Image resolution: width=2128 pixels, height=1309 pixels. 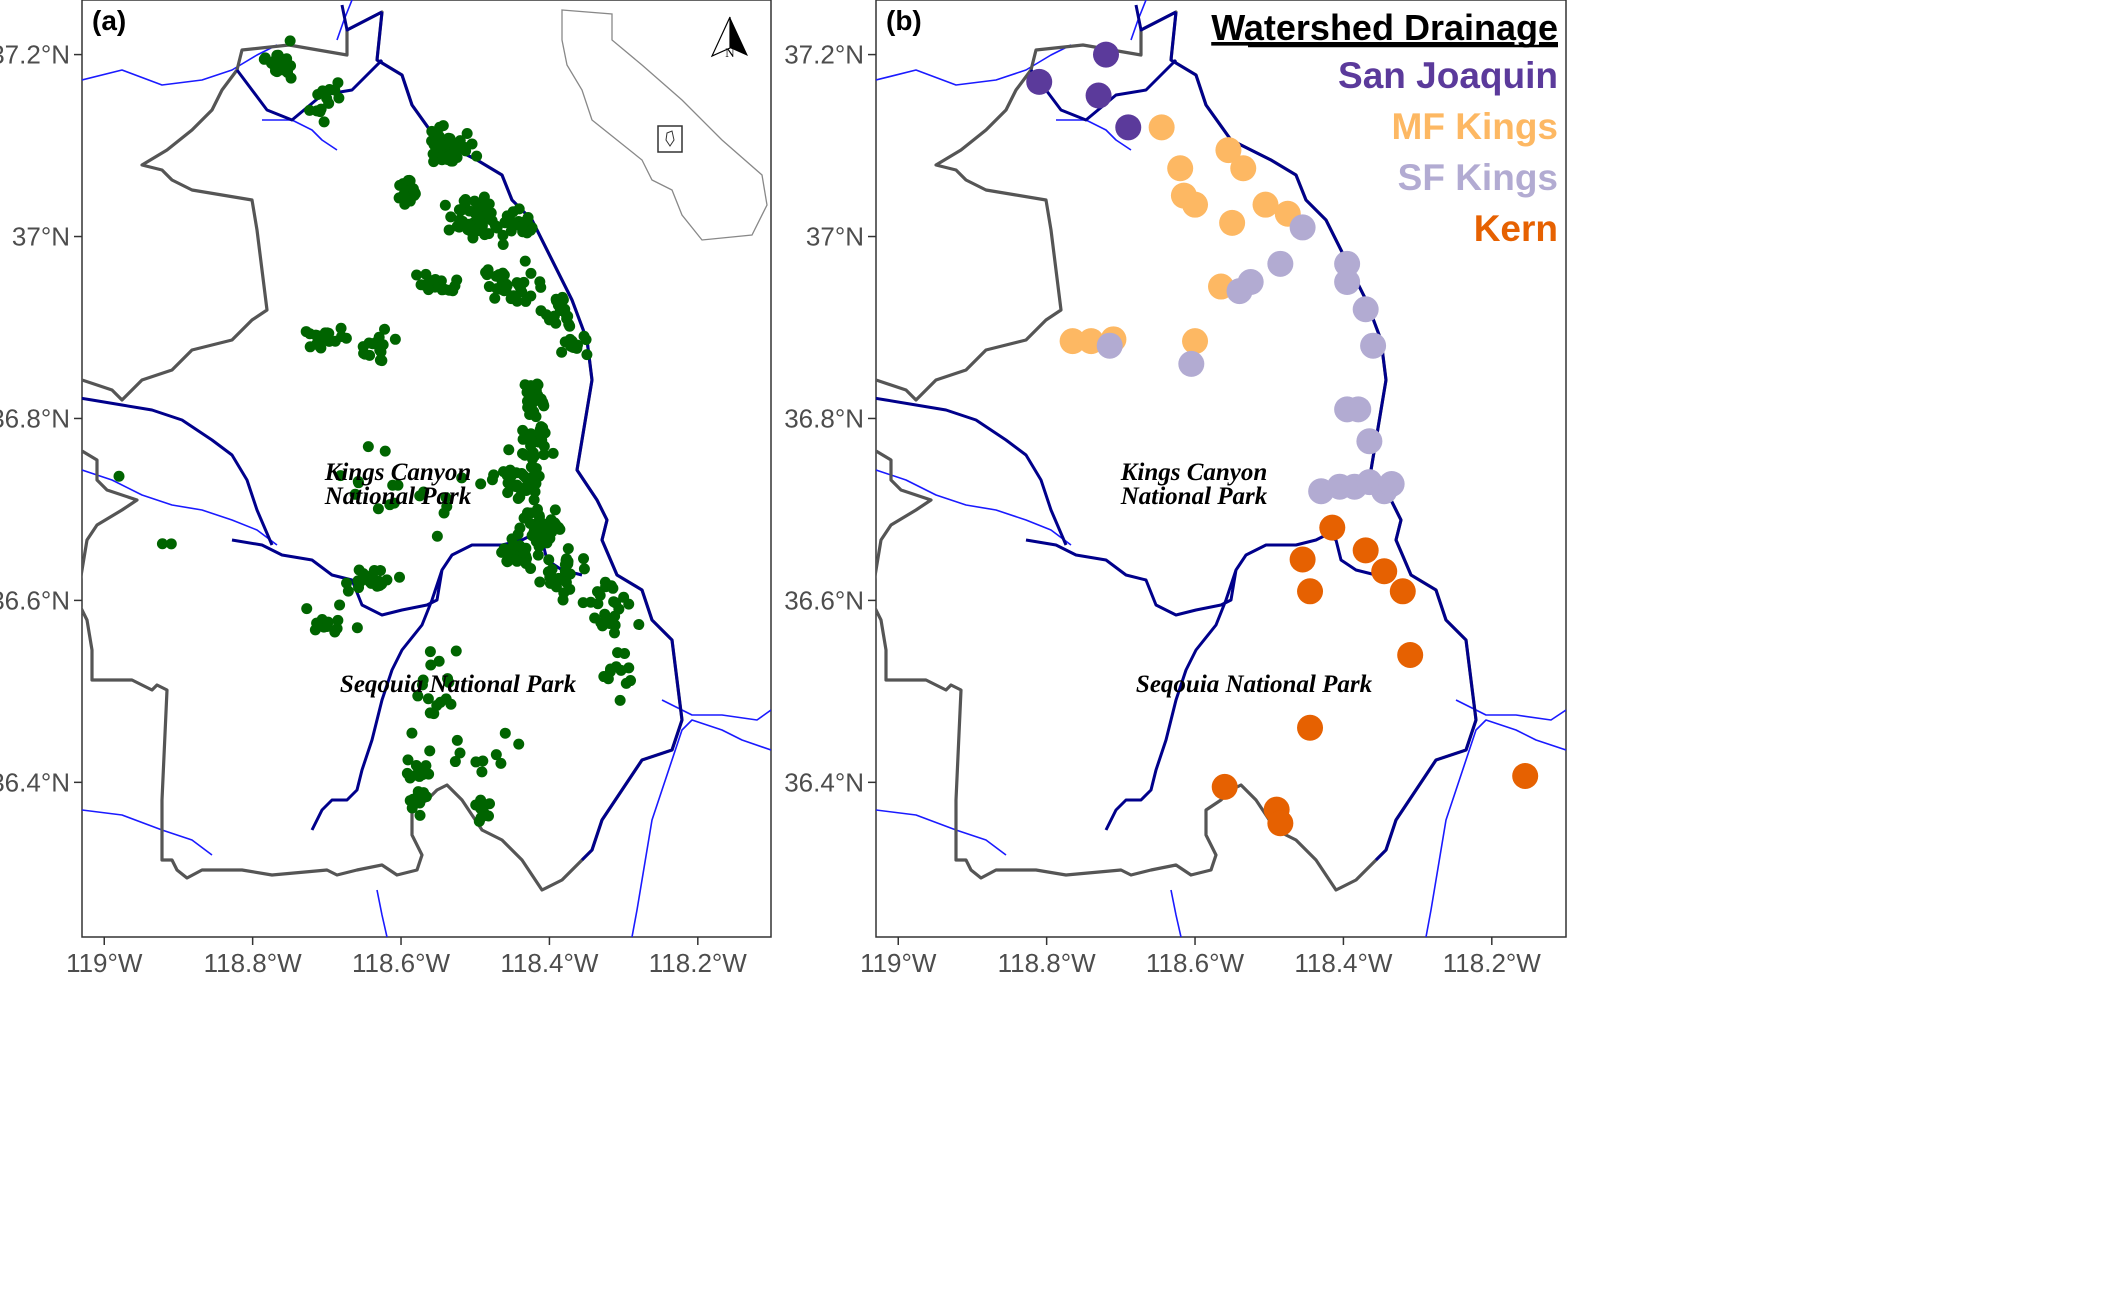 I want to click on x-tick-label: 118.6°W, so click(x=401, y=963).